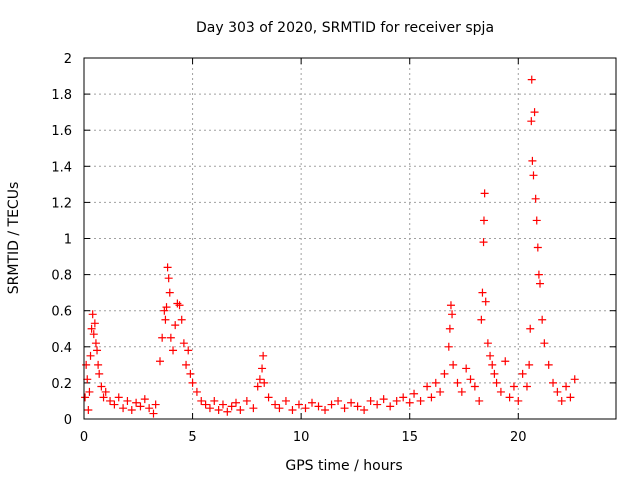 The width and height of the screenshot is (640, 480). Describe the element at coordinates (61, 312) in the screenshot. I see `y-tick-label: 0.6` at that location.